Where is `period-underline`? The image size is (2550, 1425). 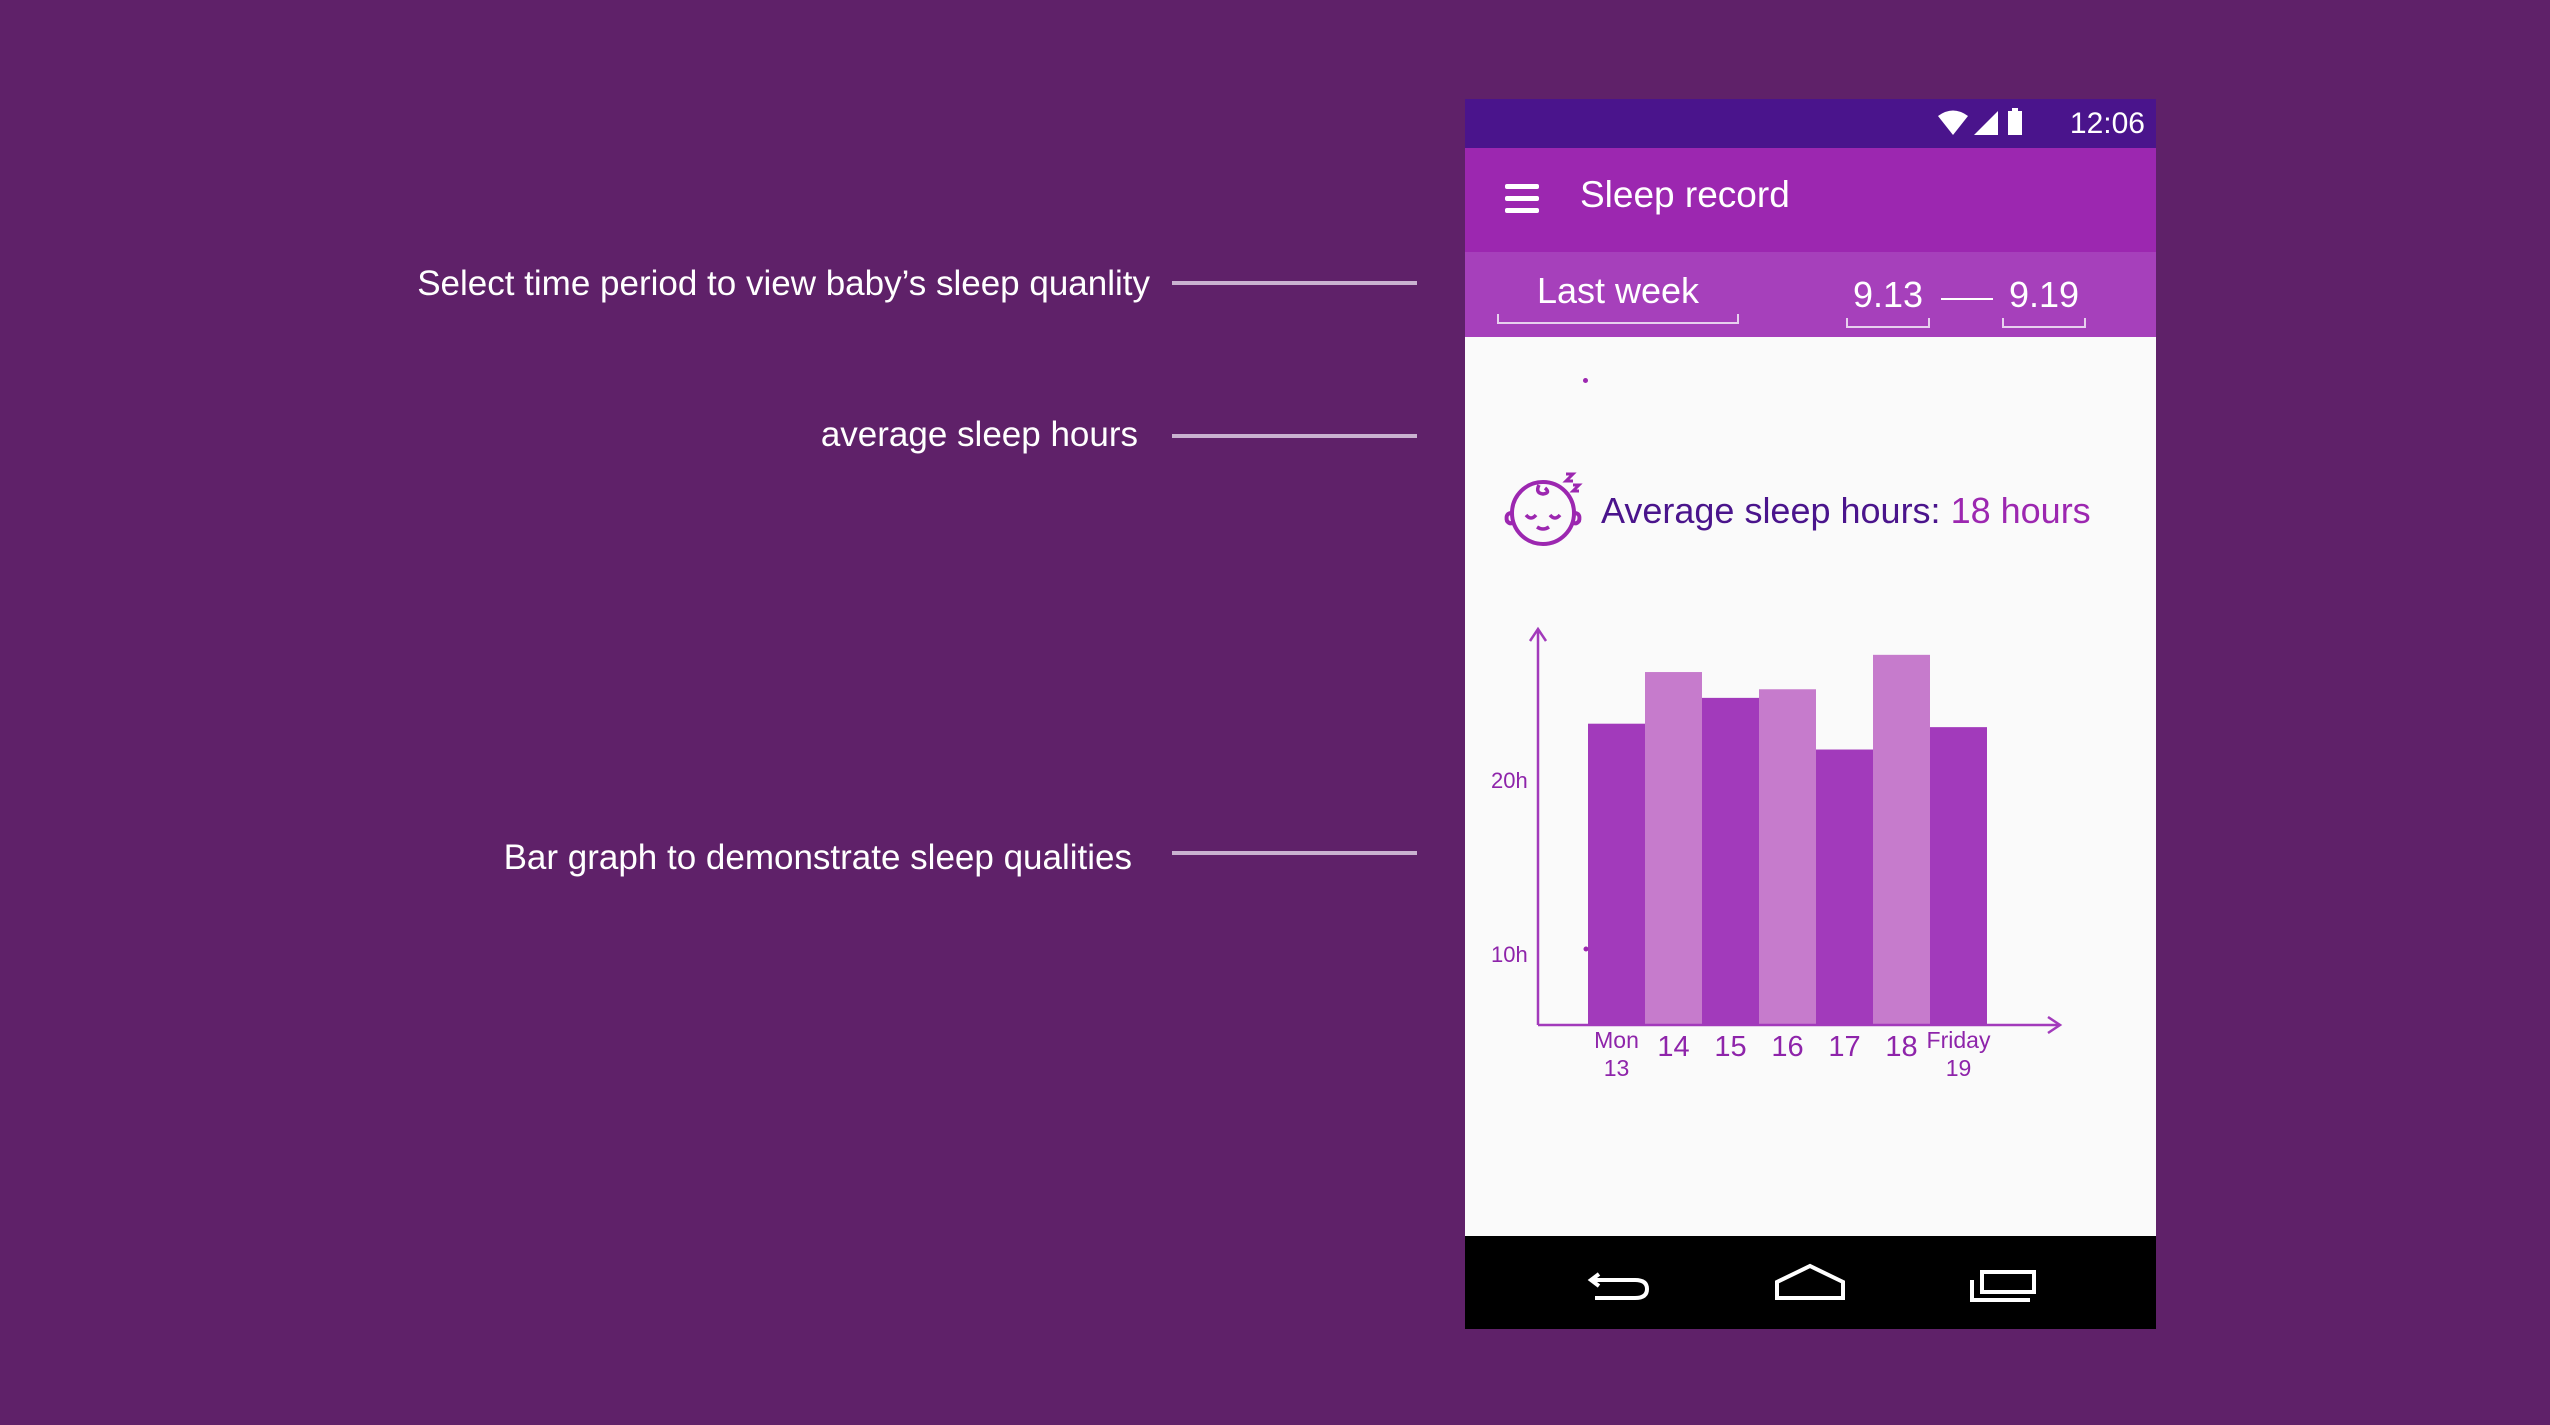
period-underline is located at coordinates (1618, 319).